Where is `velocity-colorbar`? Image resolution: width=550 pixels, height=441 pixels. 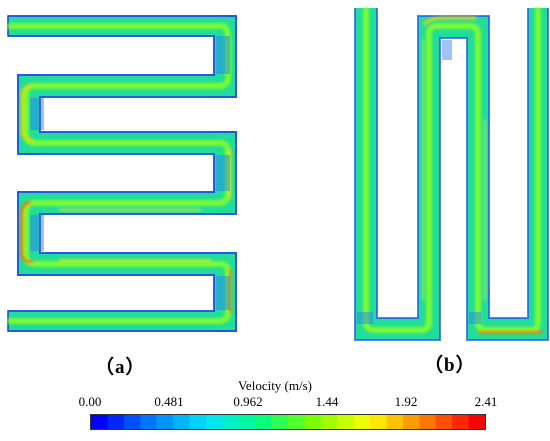
velocity-colorbar is located at coordinates (288, 422).